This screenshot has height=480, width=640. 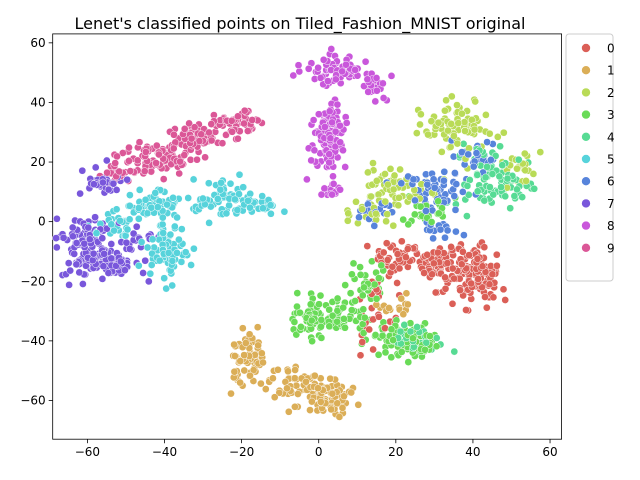 What do you see at coordinates (611, 71) in the screenshot?
I see `legend-label-1: 1` at bounding box center [611, 71].